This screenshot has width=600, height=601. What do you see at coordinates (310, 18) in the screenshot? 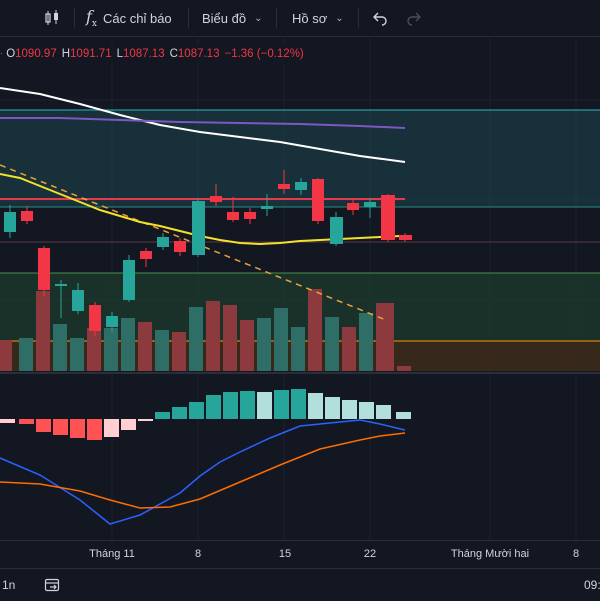
I see `profile-label: Hồ sơ` at bounding box center [310, 18].